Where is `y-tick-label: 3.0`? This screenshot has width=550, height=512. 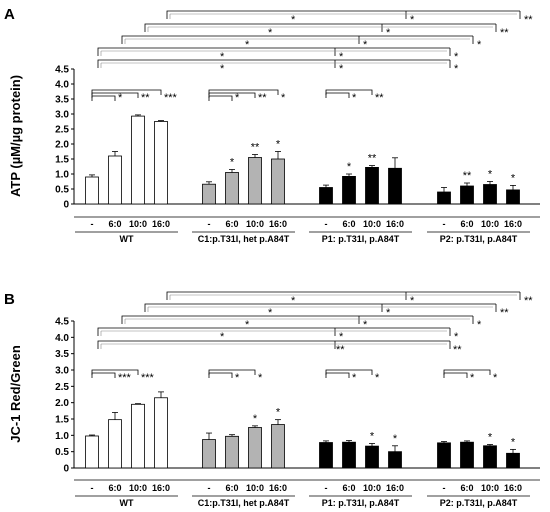 y-tick-label: 3.0 is located at coordinates (62, 371).